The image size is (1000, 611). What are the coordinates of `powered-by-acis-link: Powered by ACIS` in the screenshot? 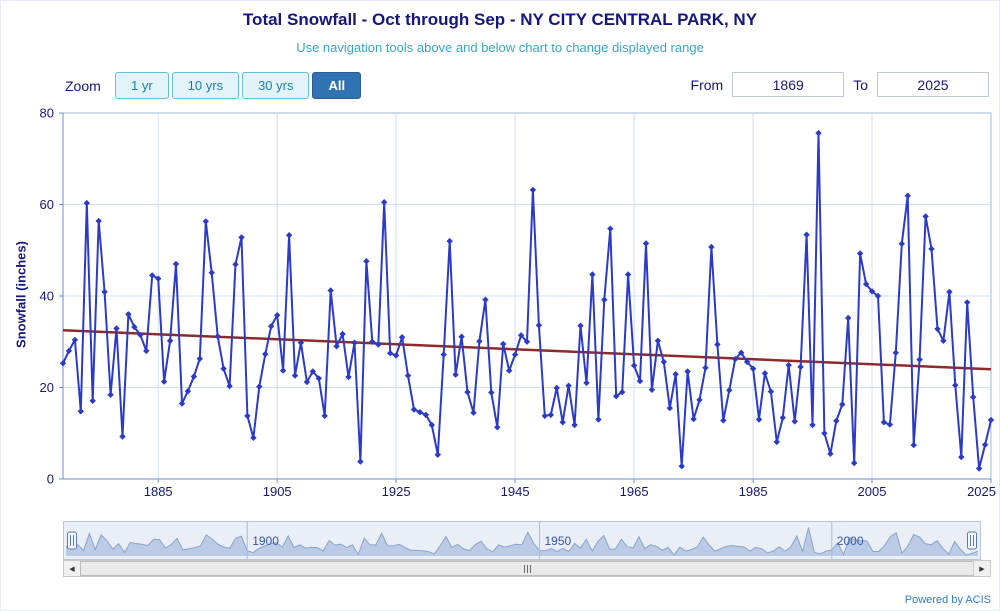 It's located at (947, 600).